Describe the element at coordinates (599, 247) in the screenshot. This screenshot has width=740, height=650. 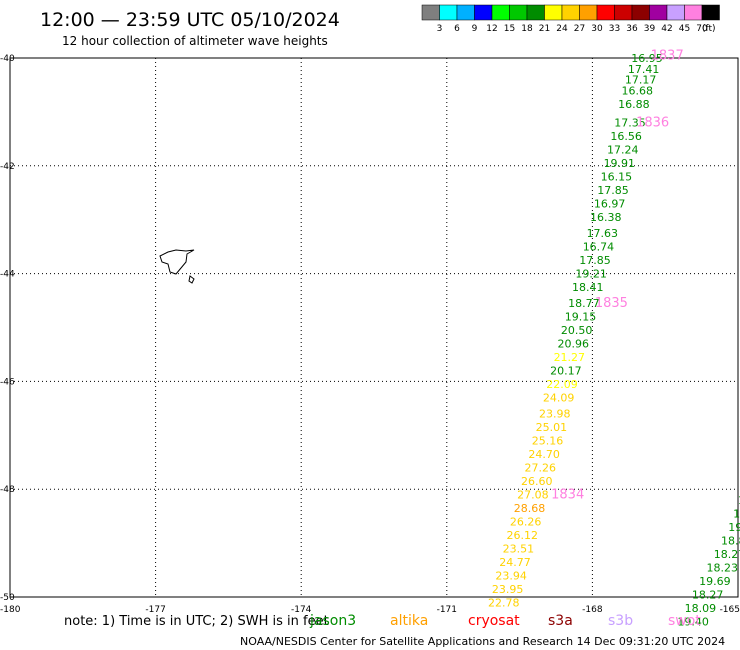
I see `wave-height-label: 16.74` at that location.